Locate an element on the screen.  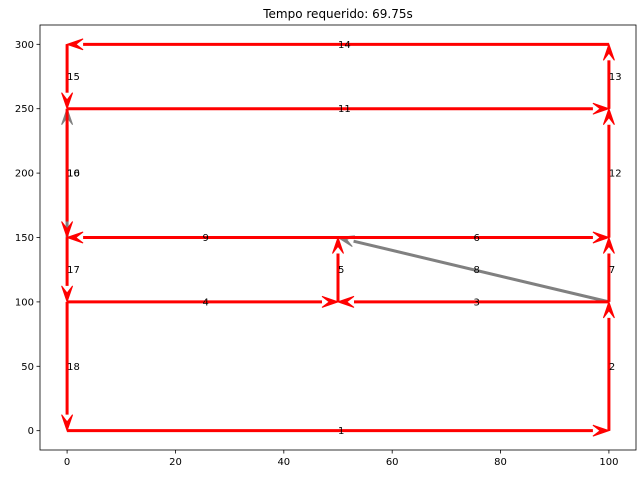
chart-title: Tempo requerido: 69.75s is located at coordinates (337, 14).